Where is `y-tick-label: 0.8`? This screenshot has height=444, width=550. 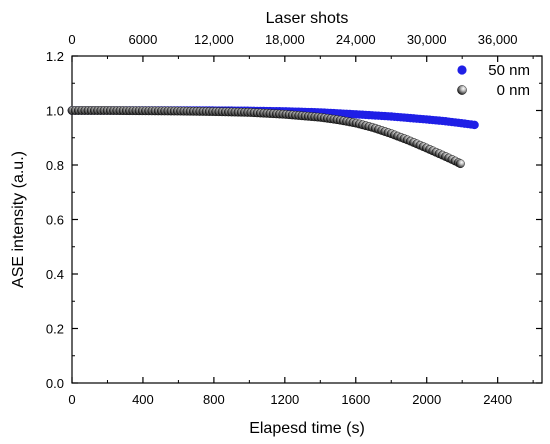 y-tick-label: 0.8 is located at coordinates (55, 165).